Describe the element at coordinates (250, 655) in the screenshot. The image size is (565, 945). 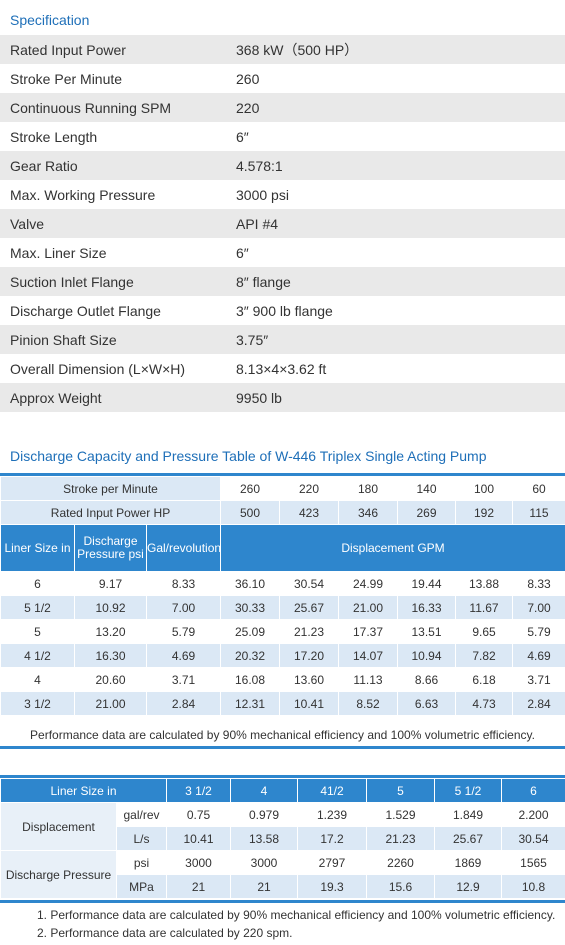
I see `gpm-cell: 20.32` at that location.